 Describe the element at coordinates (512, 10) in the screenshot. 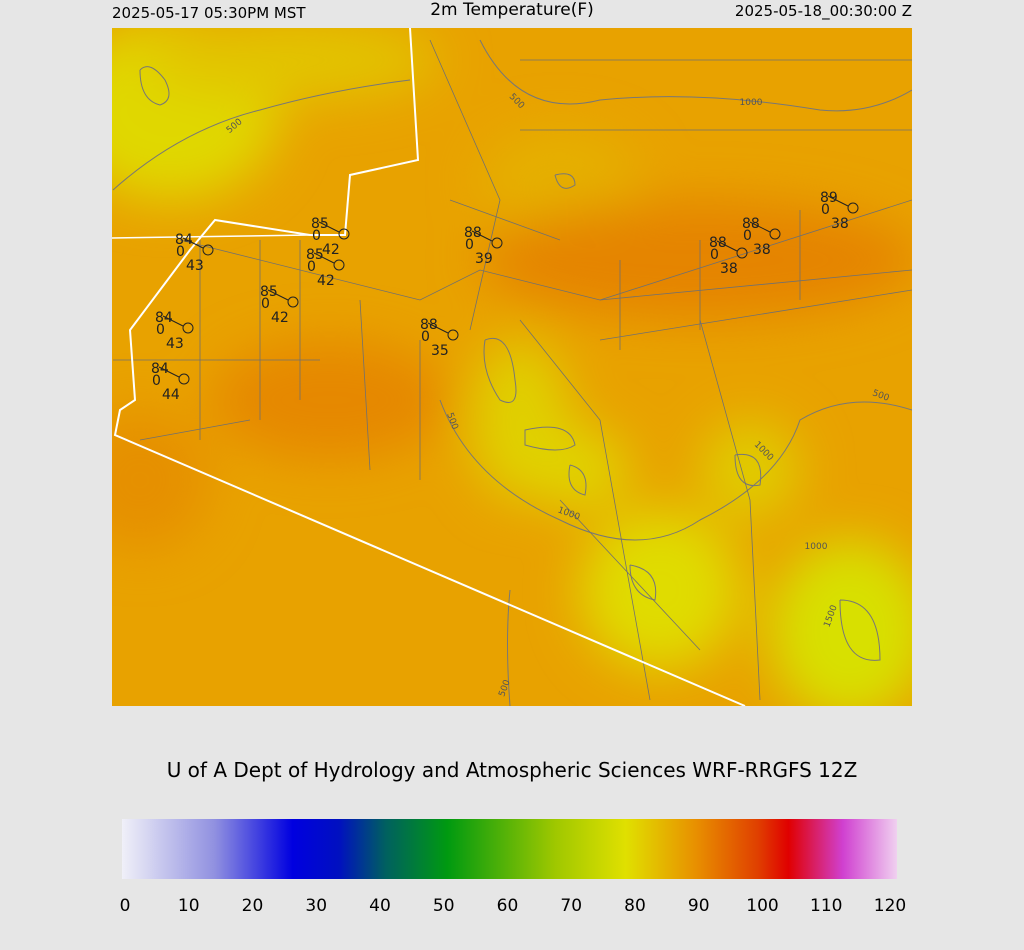

I see `map-title: 2m Temperature(F)` at that location.